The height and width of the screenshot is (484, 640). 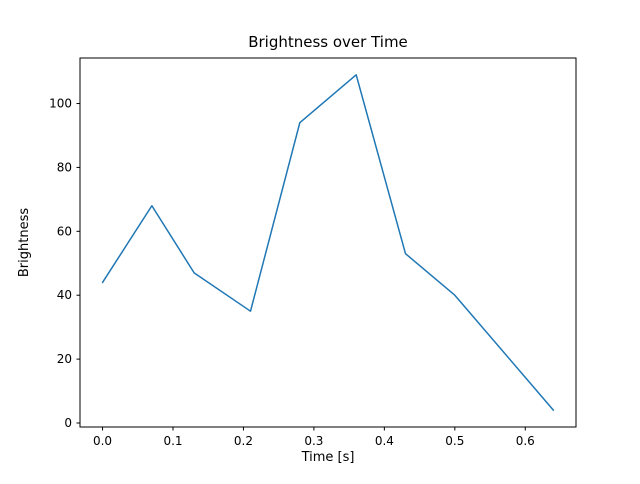 I want to click on y-tick-label: 20, so click(x=64, y=359).